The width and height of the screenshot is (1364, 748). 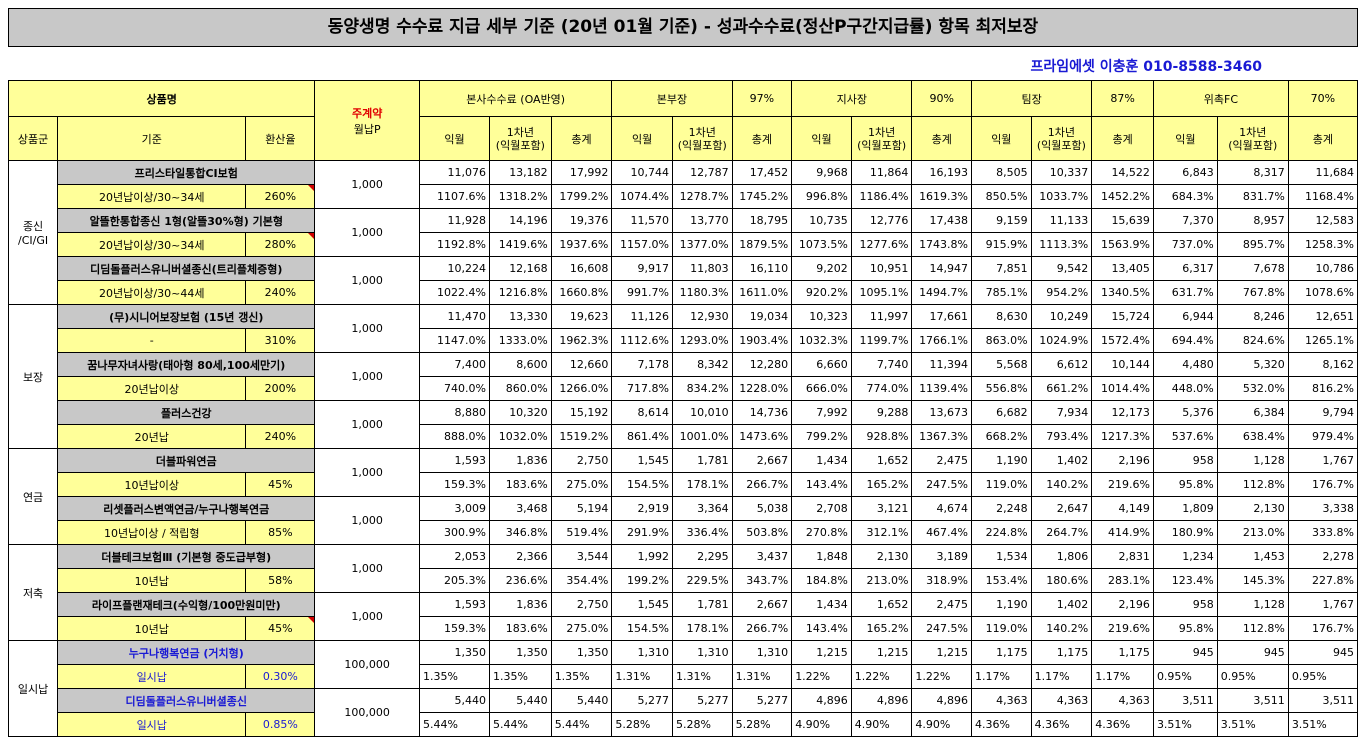 What do you see at coordinates (1061, 676) in the screenshot?
I see `commission-rate: 1.17%` at bounding box center [1061, 676].